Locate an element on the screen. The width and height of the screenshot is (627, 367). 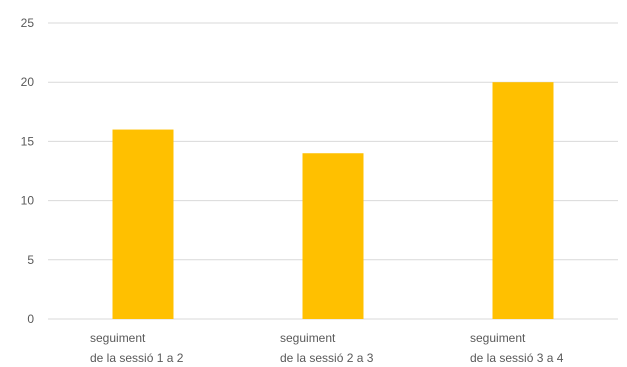
x-category-label: seguiment de la sessió 1 a 2 is located at coordinates (137, 348).